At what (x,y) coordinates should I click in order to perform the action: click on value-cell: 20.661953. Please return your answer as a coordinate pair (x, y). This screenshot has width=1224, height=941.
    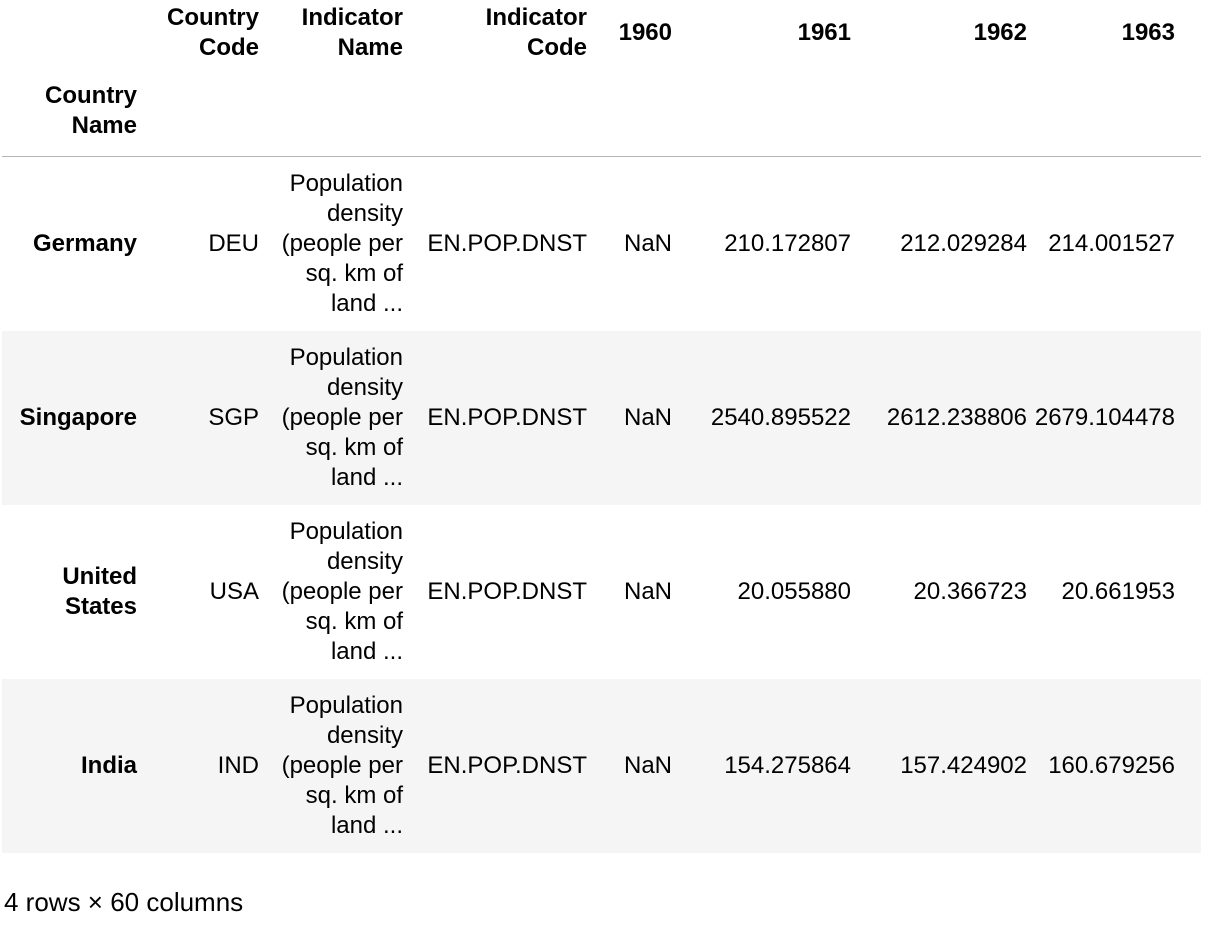
    Looking at the image, I should click on (1118, 591).